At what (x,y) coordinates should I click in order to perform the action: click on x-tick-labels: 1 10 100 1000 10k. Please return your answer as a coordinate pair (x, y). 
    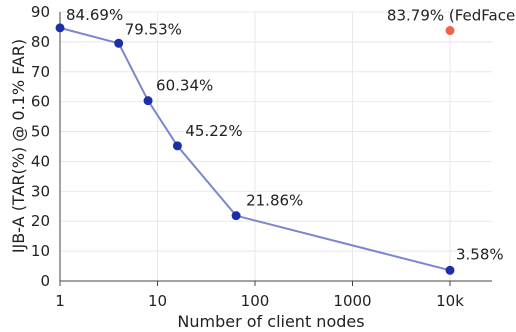
    Looking at the image, I should click on (259, 295).